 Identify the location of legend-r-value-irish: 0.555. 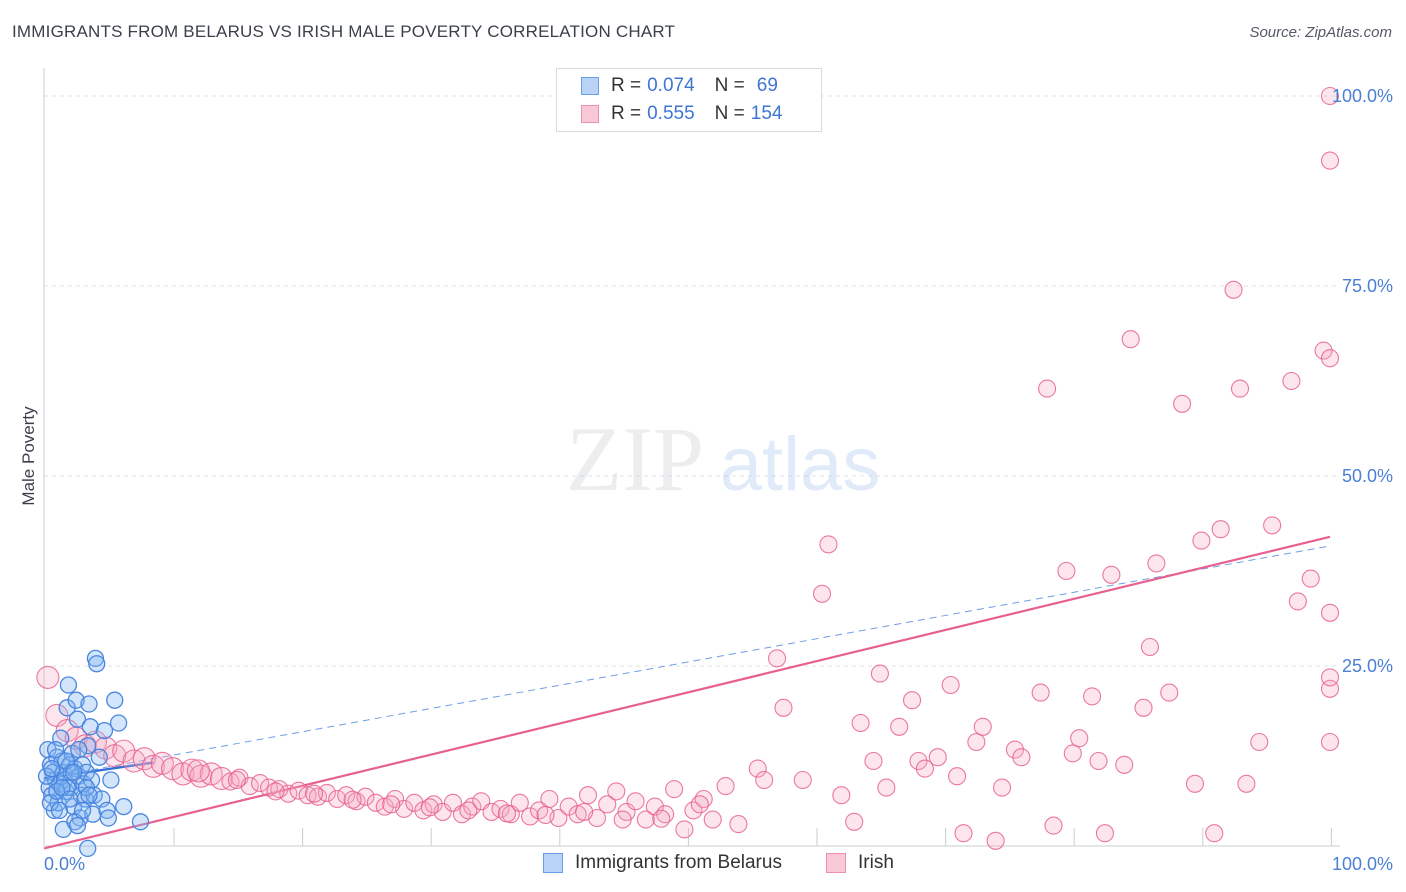
(671, 113).